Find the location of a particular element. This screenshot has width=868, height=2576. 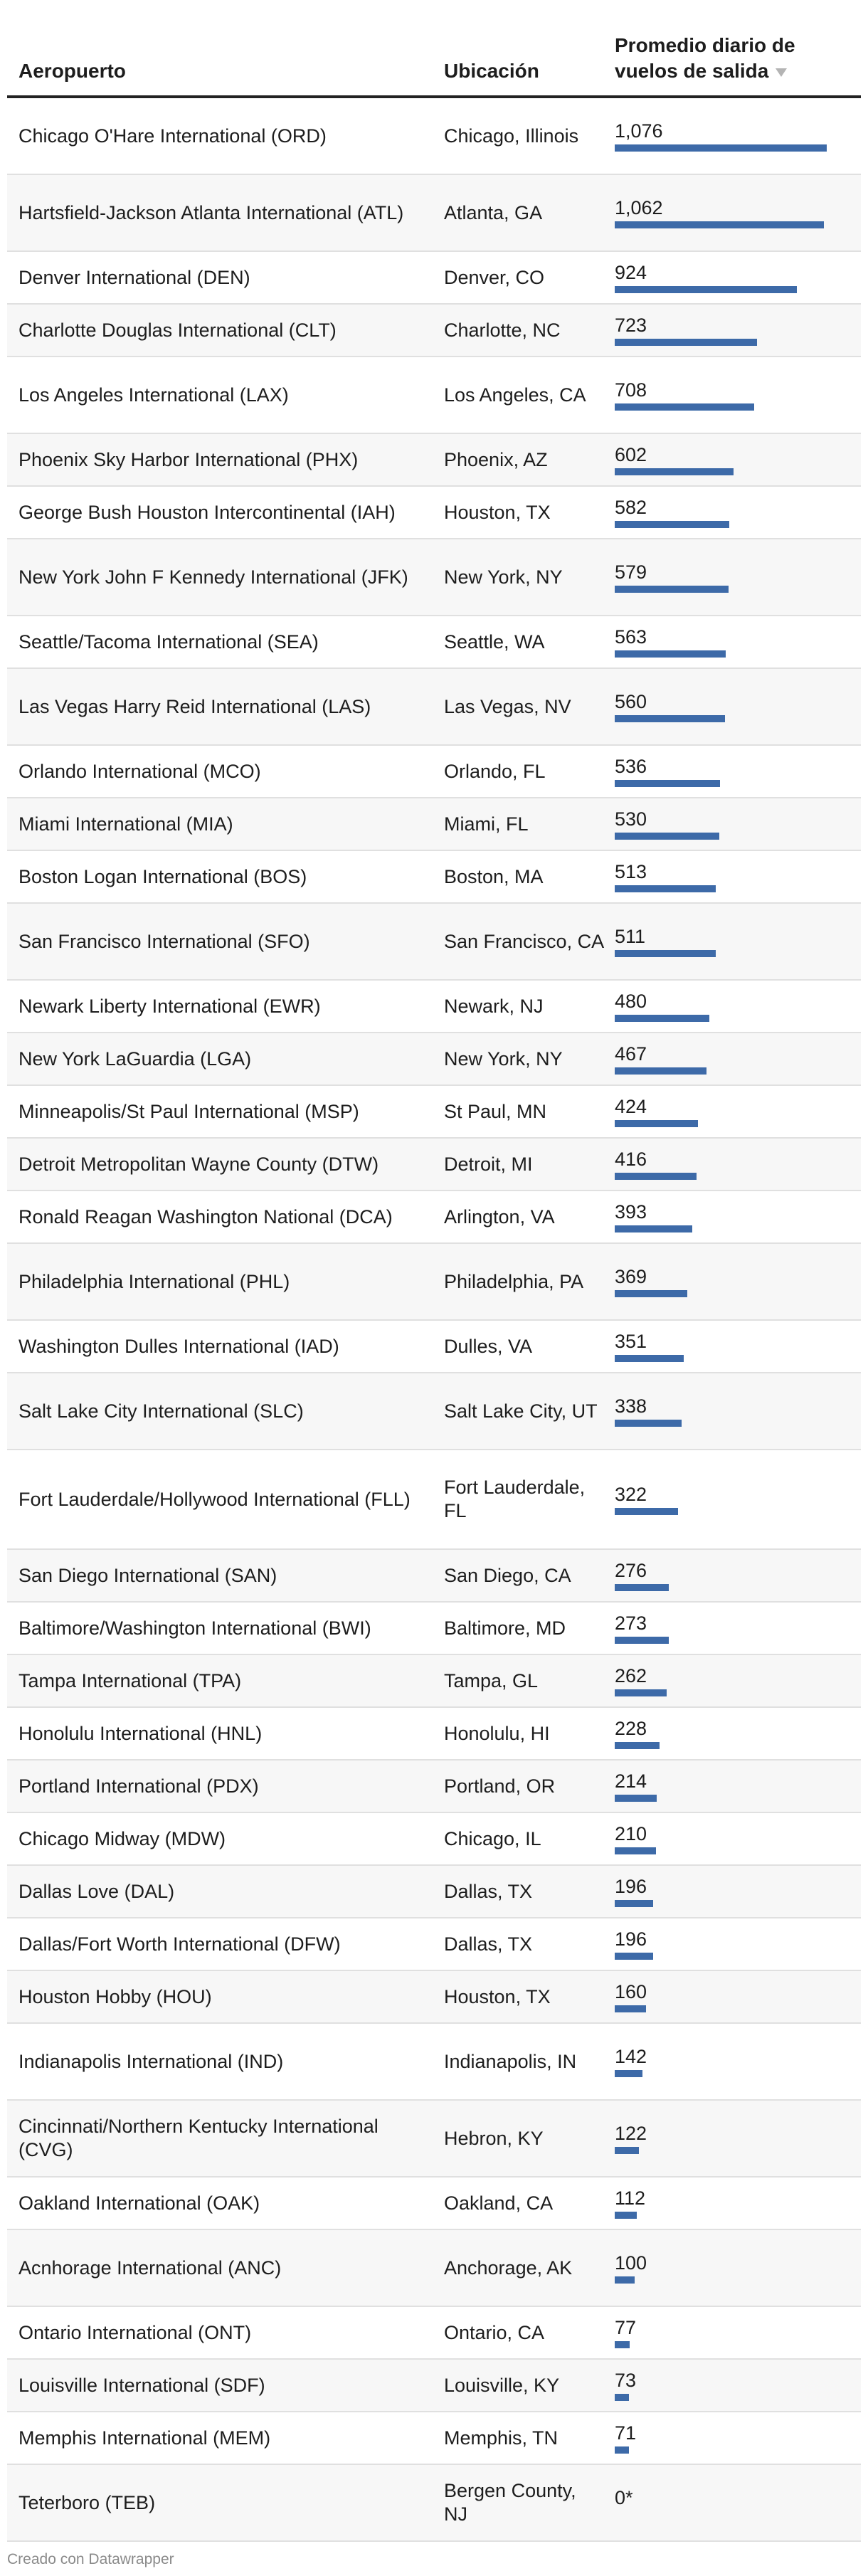

flights-value-label: 530 is located at coordinates (631, 819).